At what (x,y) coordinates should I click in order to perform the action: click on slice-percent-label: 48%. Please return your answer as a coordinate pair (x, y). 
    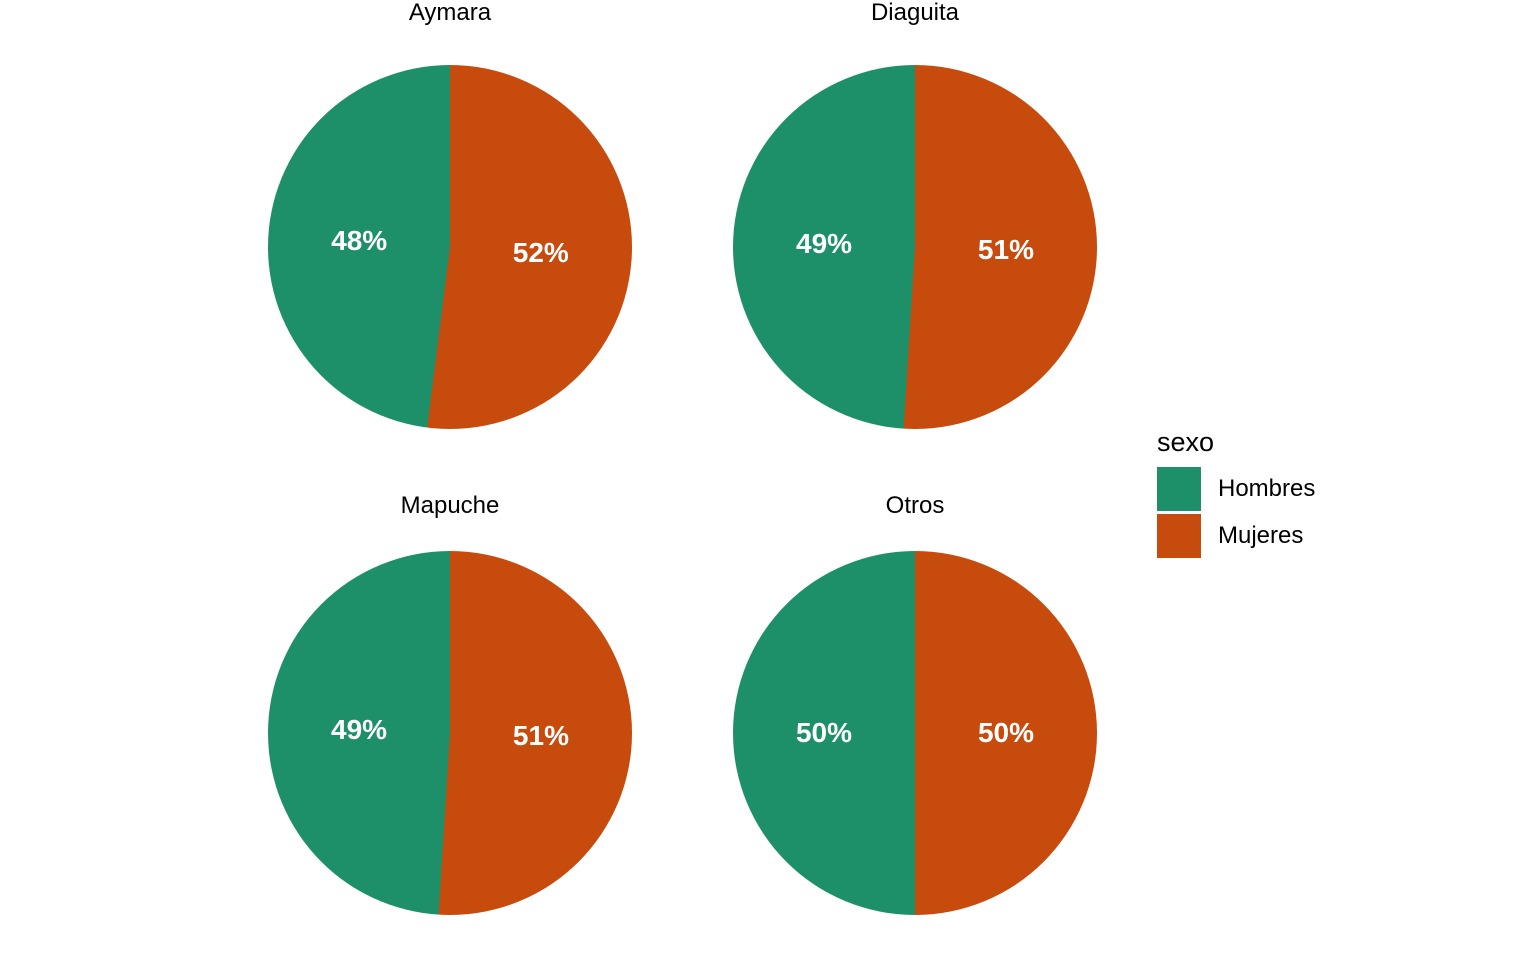
    Looking at the image, I should click on (359, 241).